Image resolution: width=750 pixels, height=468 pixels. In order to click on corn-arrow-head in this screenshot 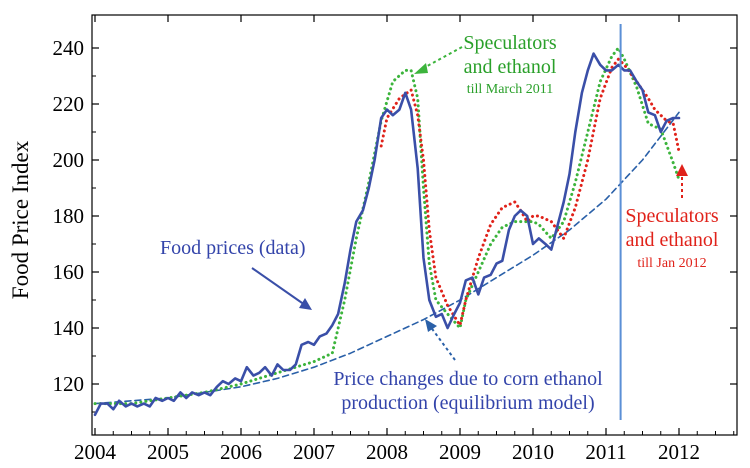, I will do `click(431, 325)`.